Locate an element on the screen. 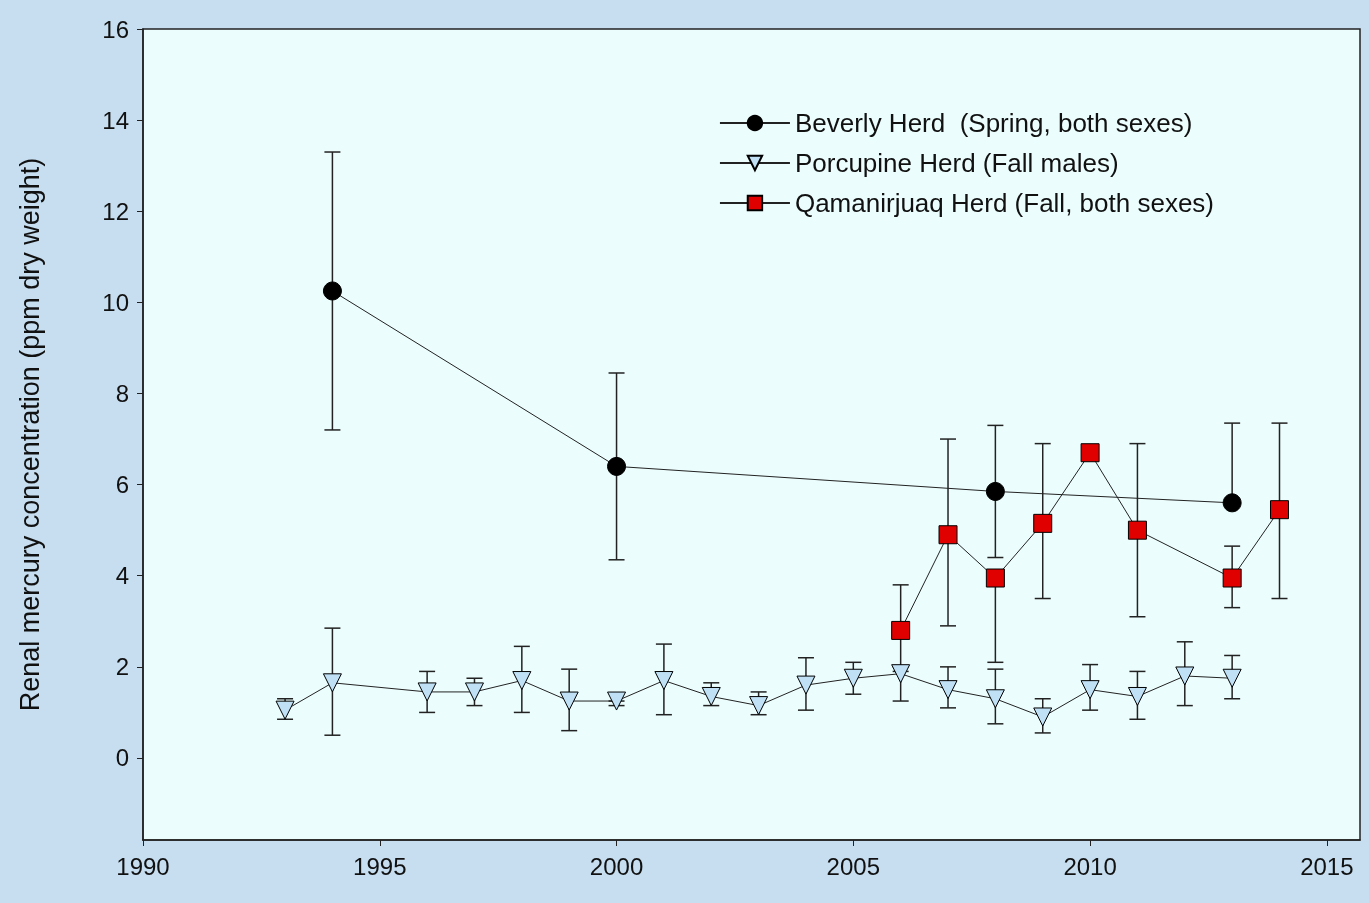  y-tick-label: 10 is located at coordinates (115, 302).